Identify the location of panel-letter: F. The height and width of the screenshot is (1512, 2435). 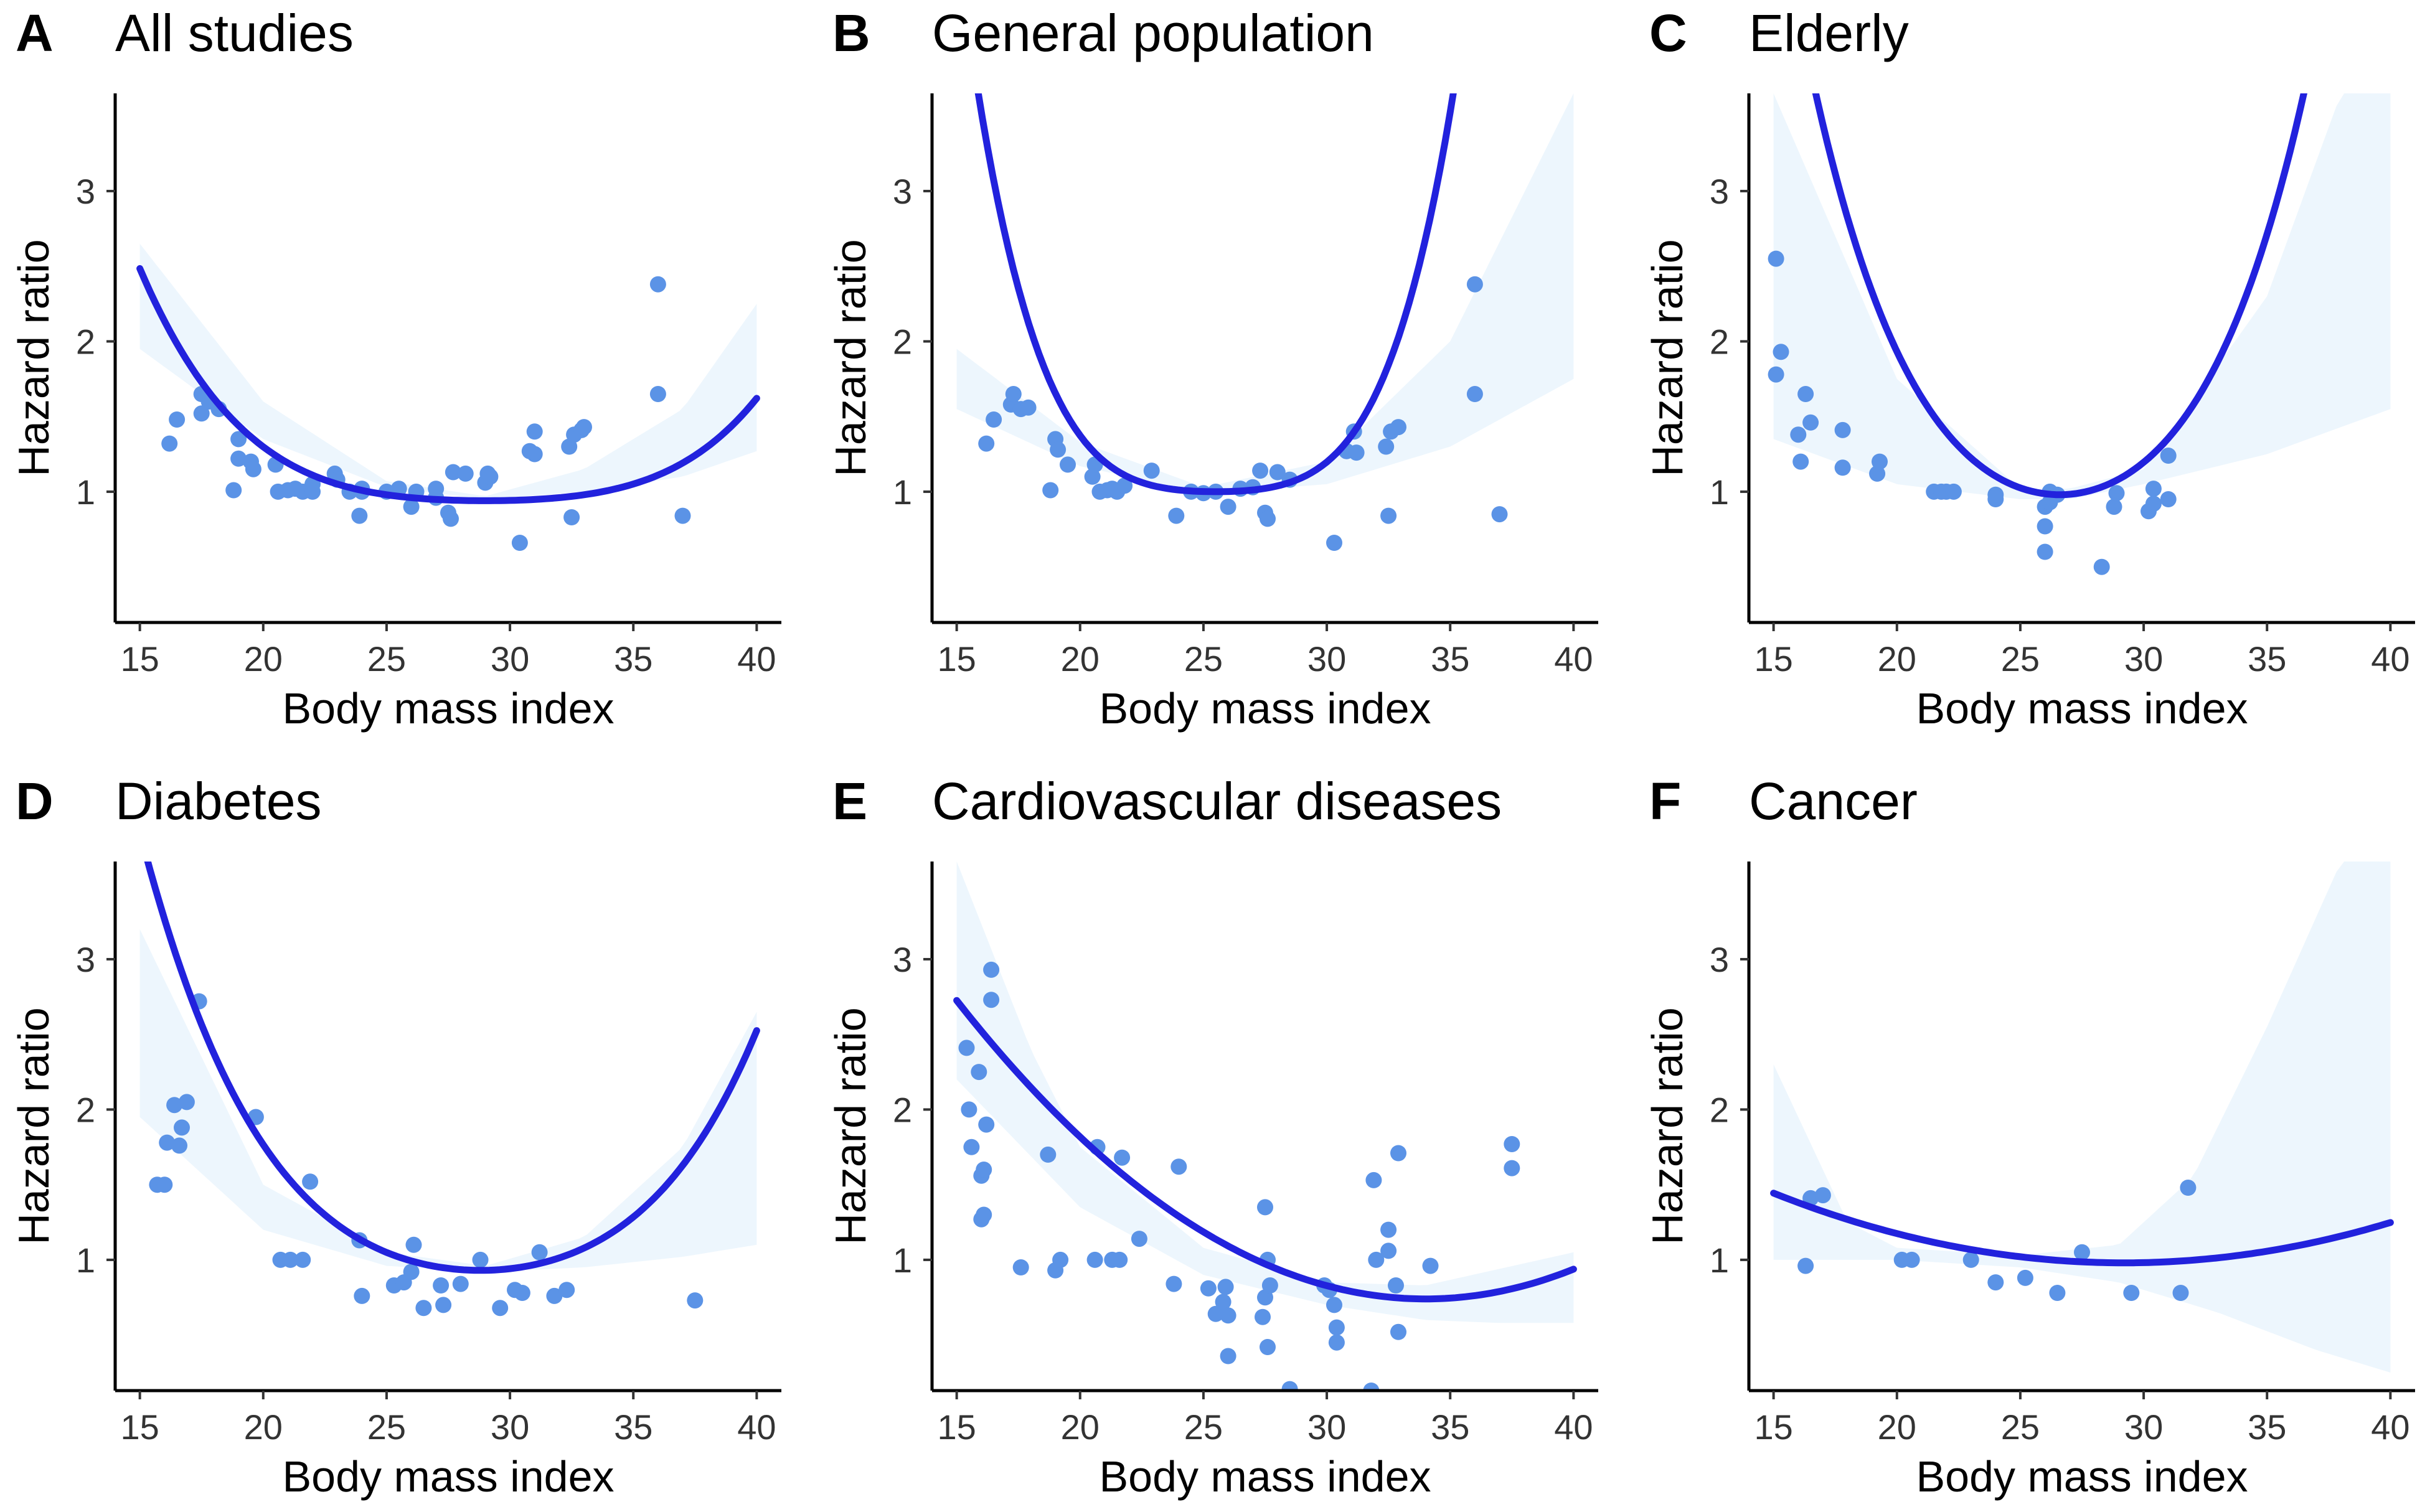
(1665, 801).